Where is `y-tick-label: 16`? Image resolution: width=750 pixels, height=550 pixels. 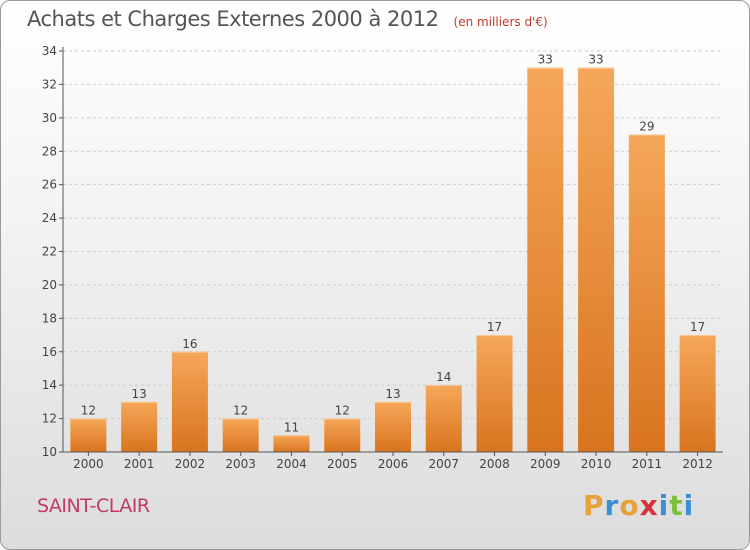 y-tick-label: 16 is located at coordinates (49, 352).